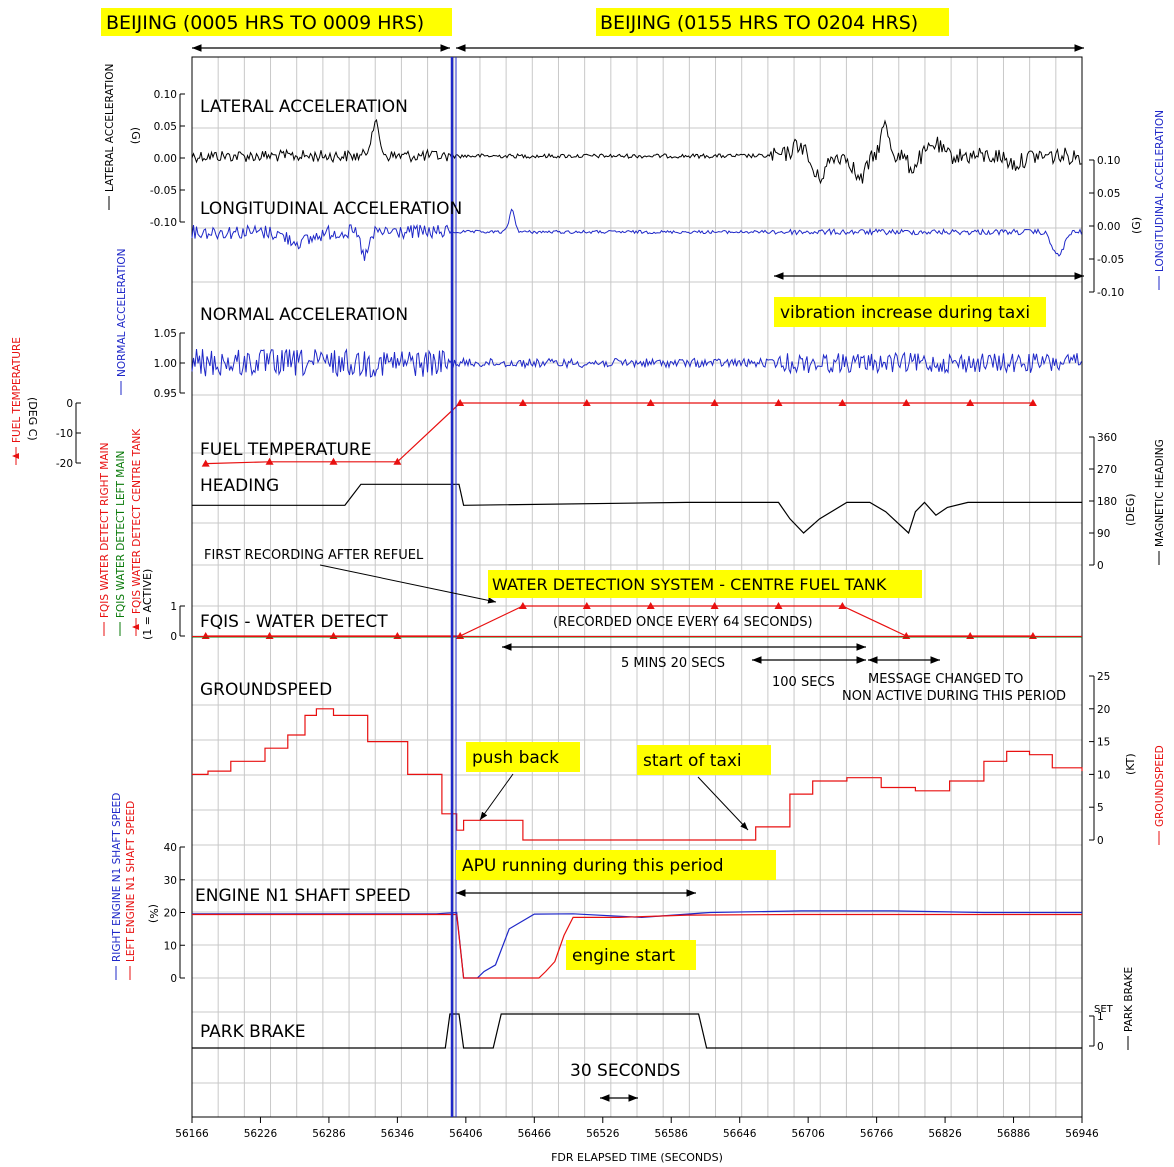 The width and height of the screenshot is (1174, 1167). What do you see at coordinates (1160, 191) in the screenshot?
I see `axis-label-longitudinal-text: LONGITUDINAL ACCELERATION` at bounding box center [1160, 191].